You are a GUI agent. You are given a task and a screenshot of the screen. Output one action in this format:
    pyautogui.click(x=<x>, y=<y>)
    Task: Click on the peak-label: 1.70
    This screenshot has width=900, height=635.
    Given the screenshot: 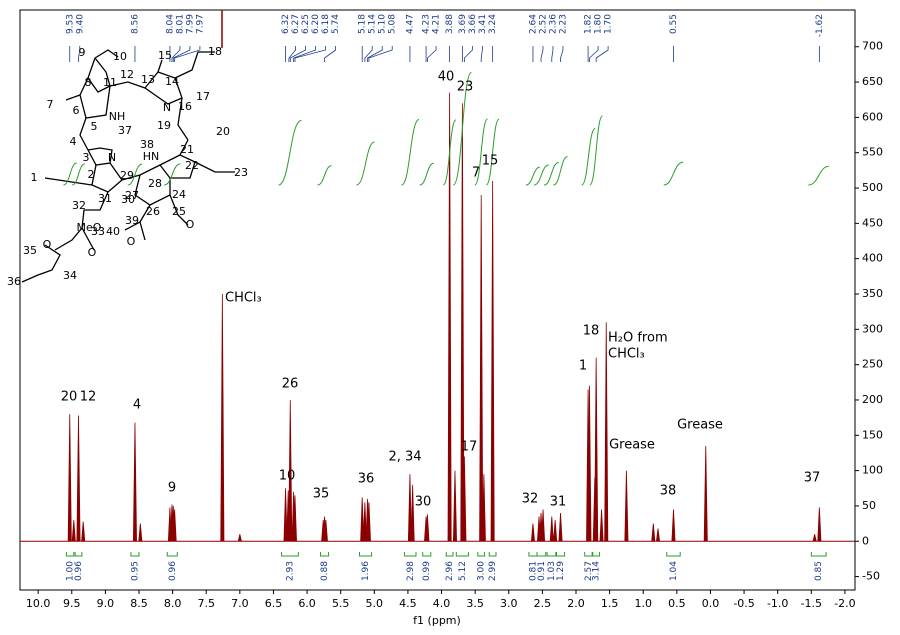 What is the action you would take?
    pyautogui.click(x=609, y=24)
    